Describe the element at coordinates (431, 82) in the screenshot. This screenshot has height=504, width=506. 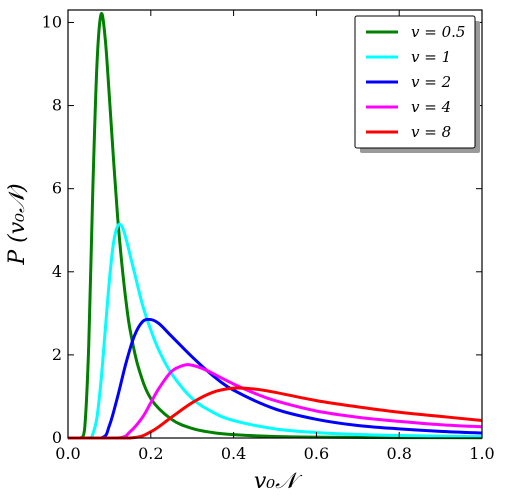
I see `legend-label: v = 2` at that location.